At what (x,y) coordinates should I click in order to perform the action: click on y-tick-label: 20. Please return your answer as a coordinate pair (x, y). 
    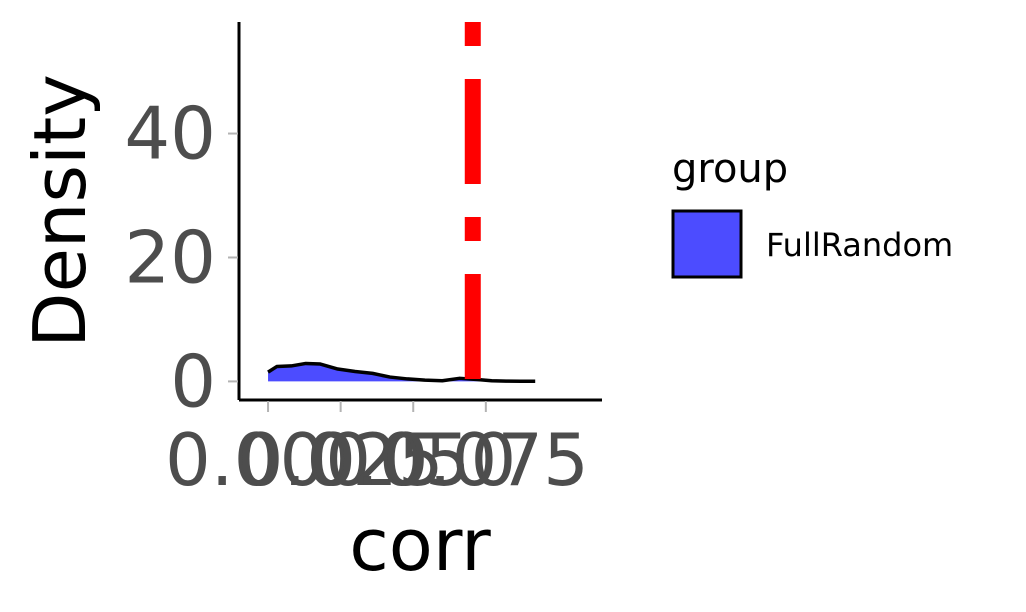
    Looking at the image, I should click on (170, 257).